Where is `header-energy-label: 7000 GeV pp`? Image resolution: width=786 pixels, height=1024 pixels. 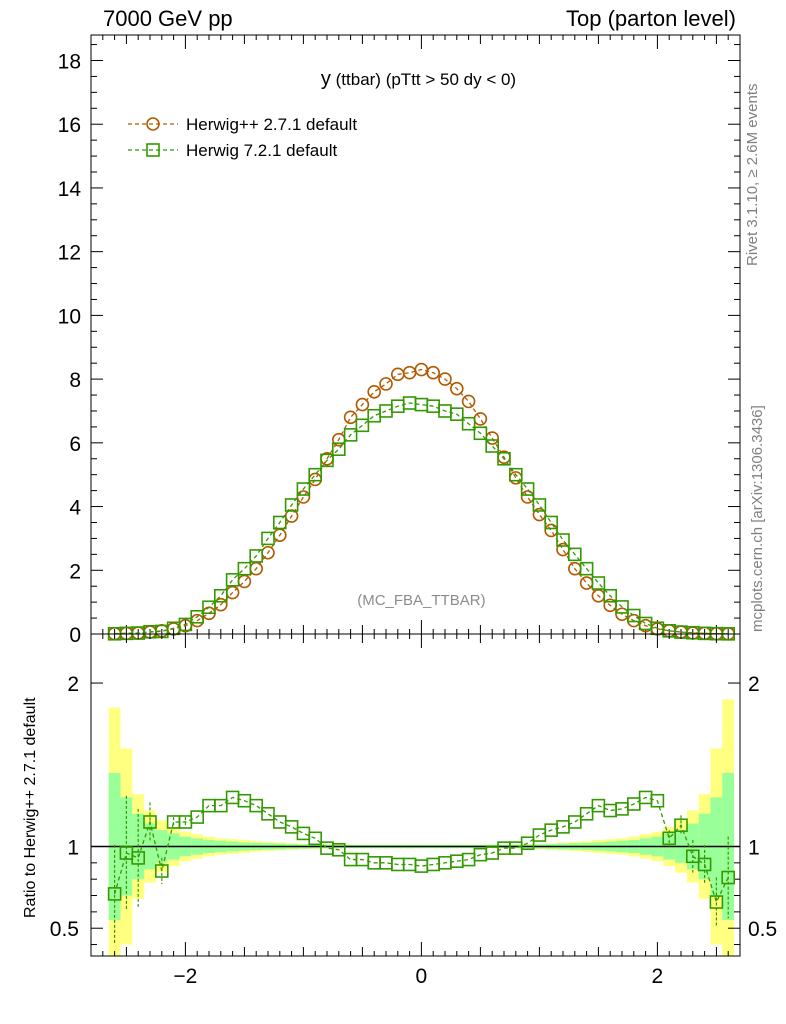
header-energy-label: 7000 GeV pp is located at coordinates (168, 18).